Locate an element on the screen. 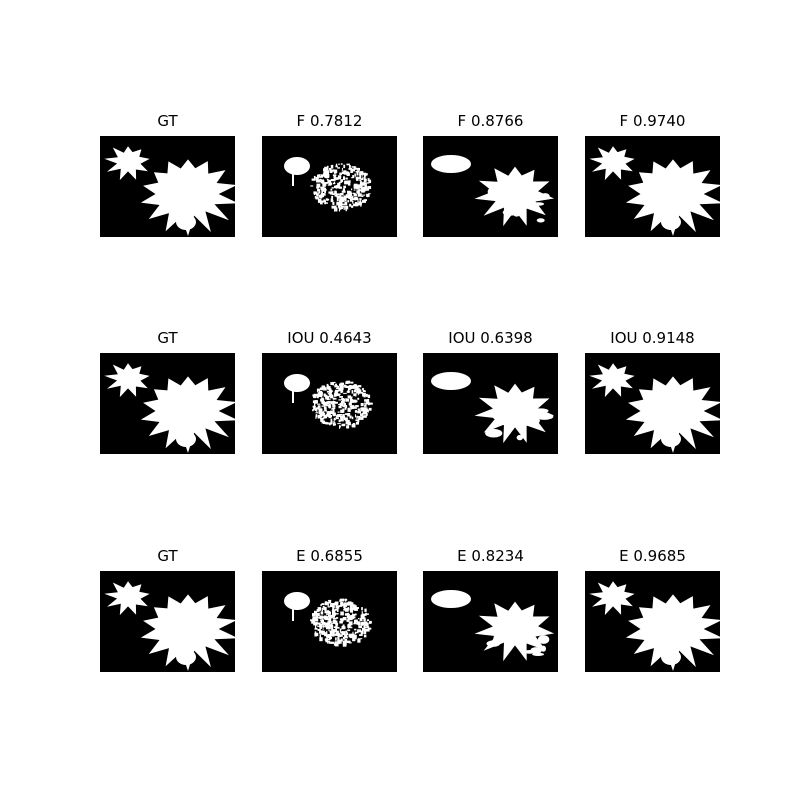 Image resolution: width=800 pixels, height=800 pixels. panel-title: F 0.7812 is located at coordinates (329, 121).